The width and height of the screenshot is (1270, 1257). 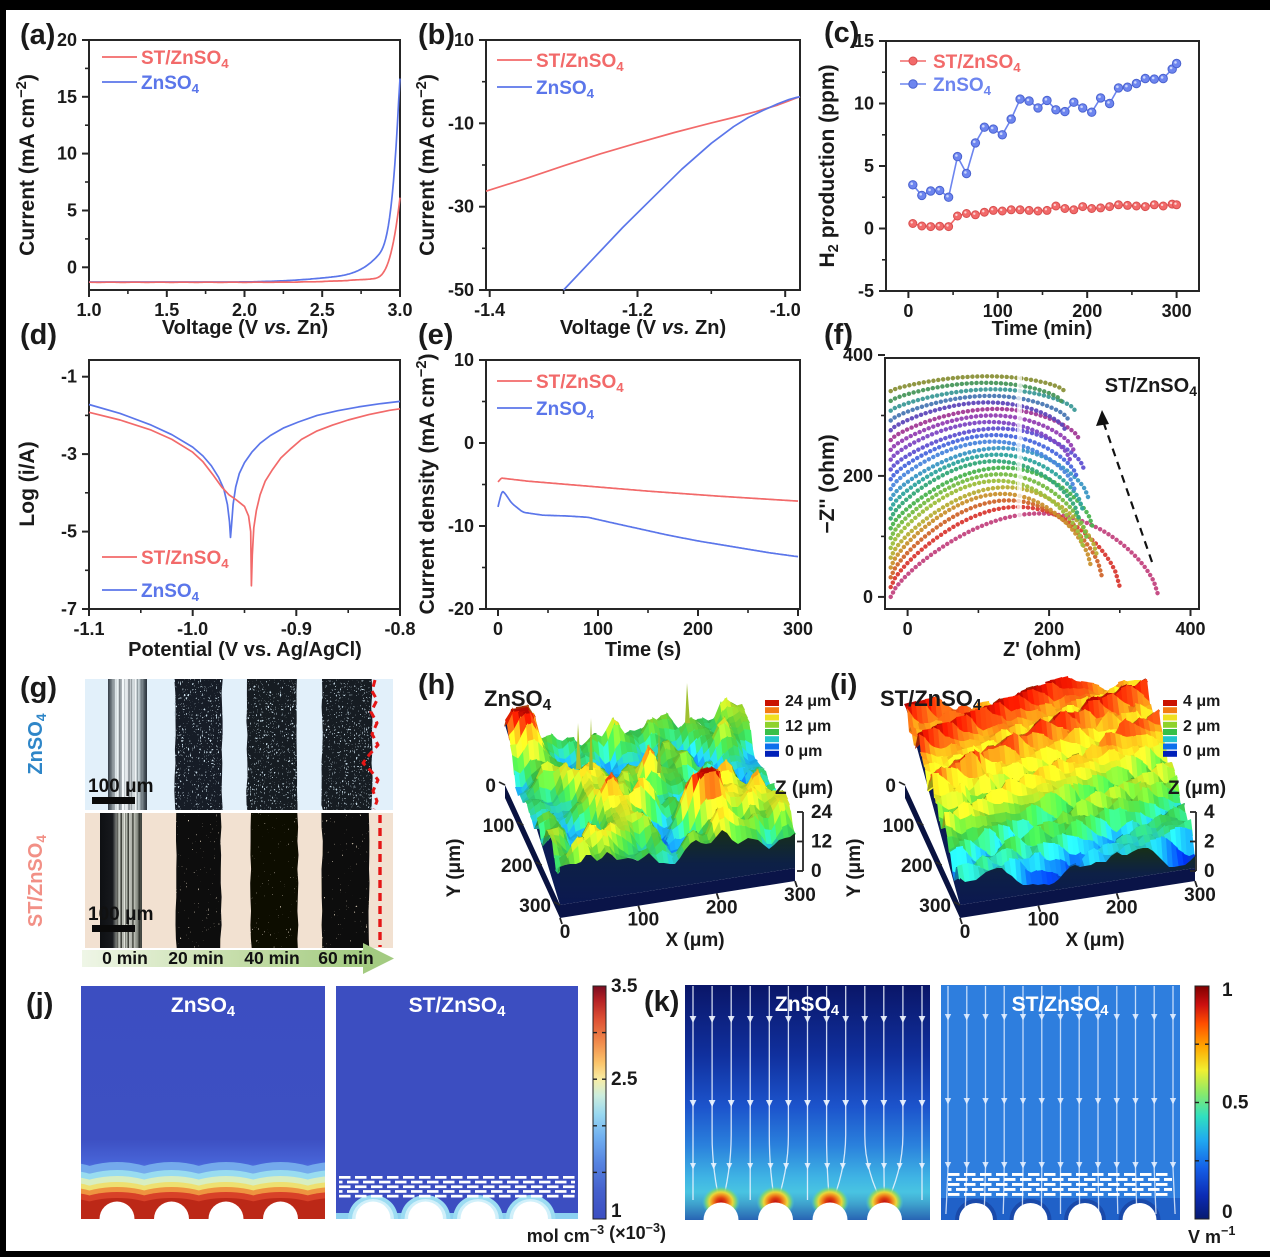 I want to click on svg-text: Z' (ohm), so click(x=1042, y=650).